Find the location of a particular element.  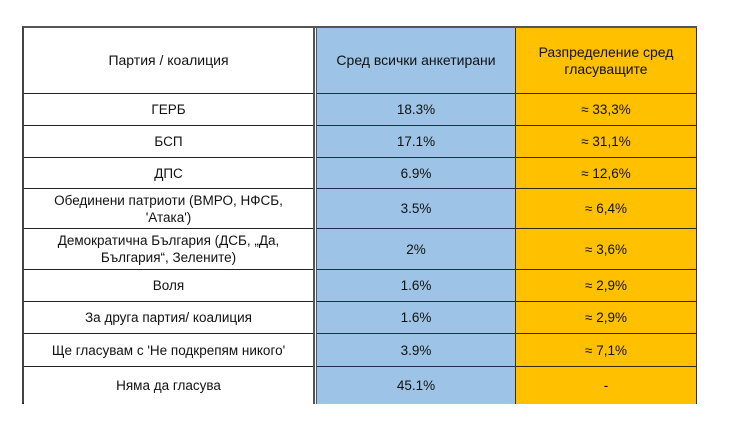

all-respondents-value: 3.5% is located at coordinates (416, 209).